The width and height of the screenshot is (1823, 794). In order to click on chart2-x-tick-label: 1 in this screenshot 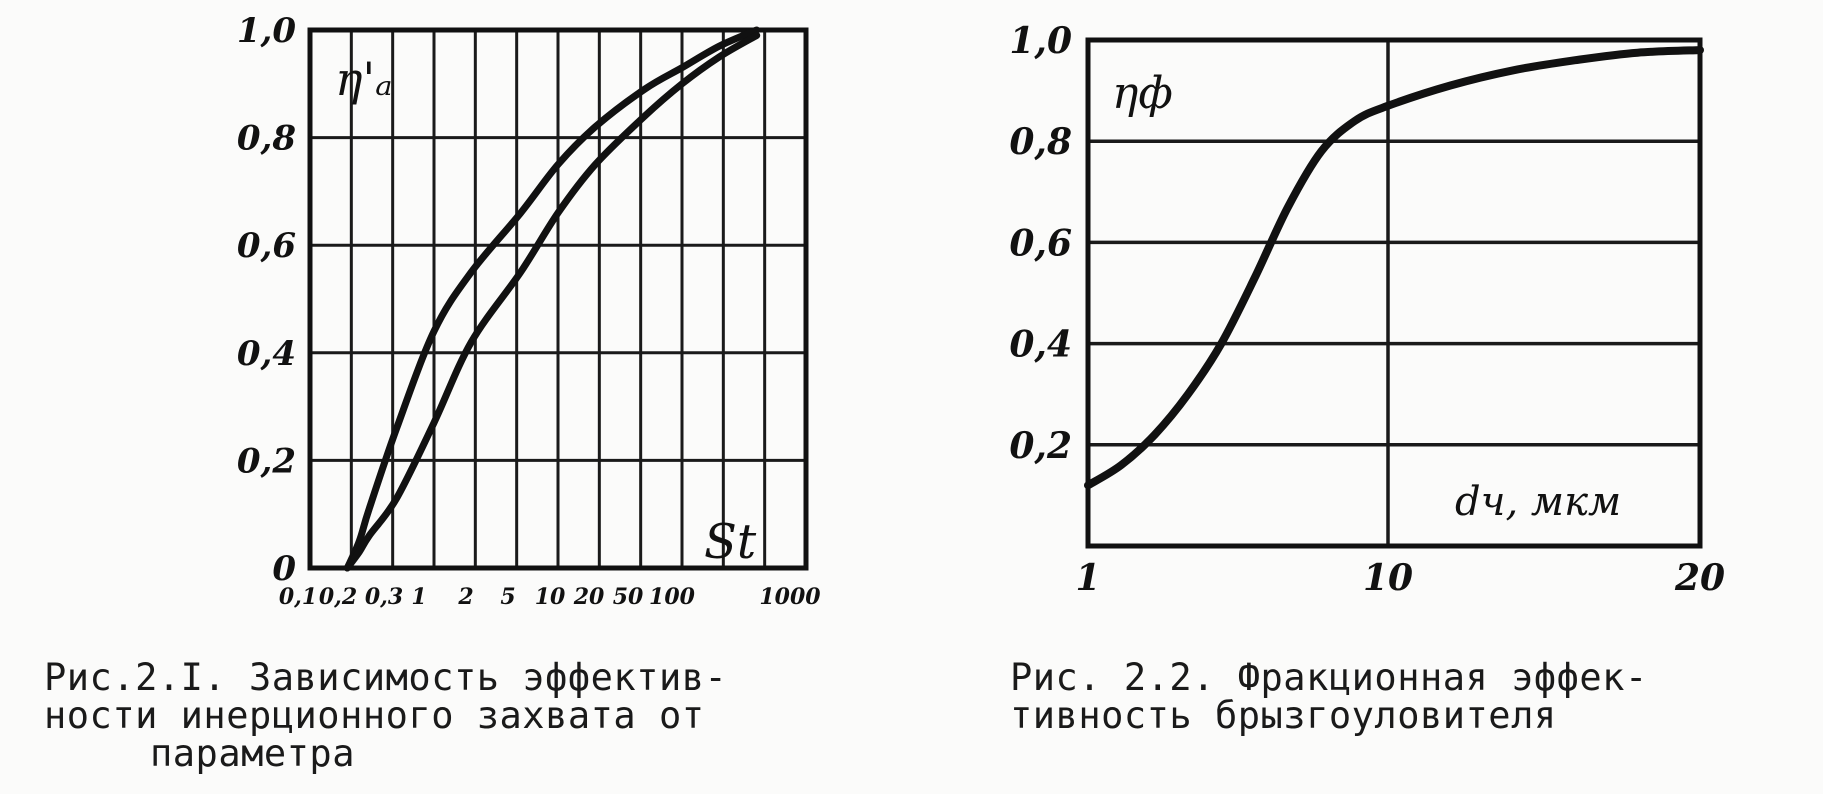, I will do `click(1087, 578)`.